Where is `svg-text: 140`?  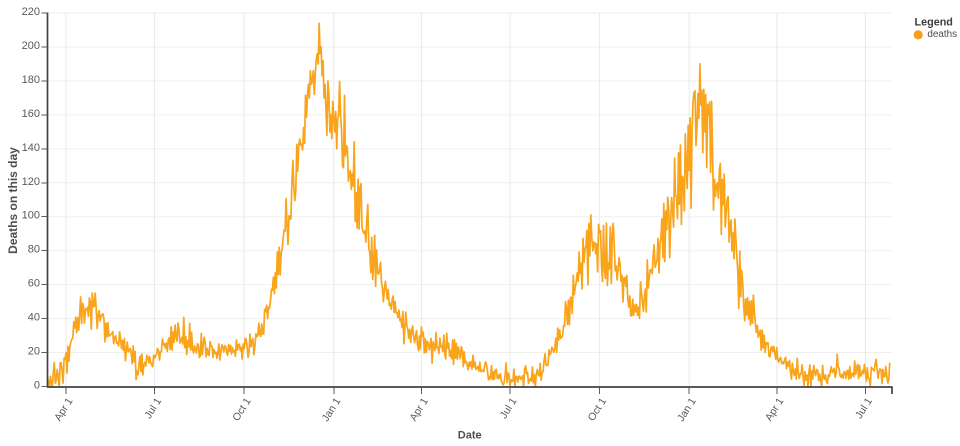 svg-text: 140 is located at coordinates (31, 148).